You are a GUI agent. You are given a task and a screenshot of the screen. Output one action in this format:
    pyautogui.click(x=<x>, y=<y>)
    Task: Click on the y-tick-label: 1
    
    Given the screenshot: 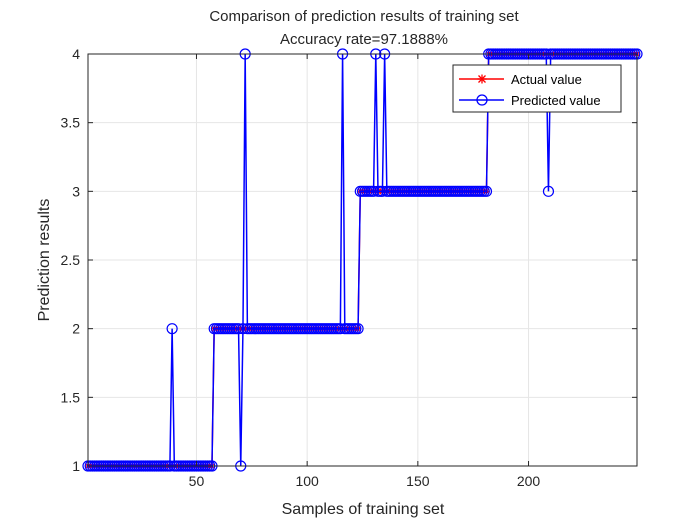 What is the action you would take?
    pyautogui.click(x=76, y=466)
    